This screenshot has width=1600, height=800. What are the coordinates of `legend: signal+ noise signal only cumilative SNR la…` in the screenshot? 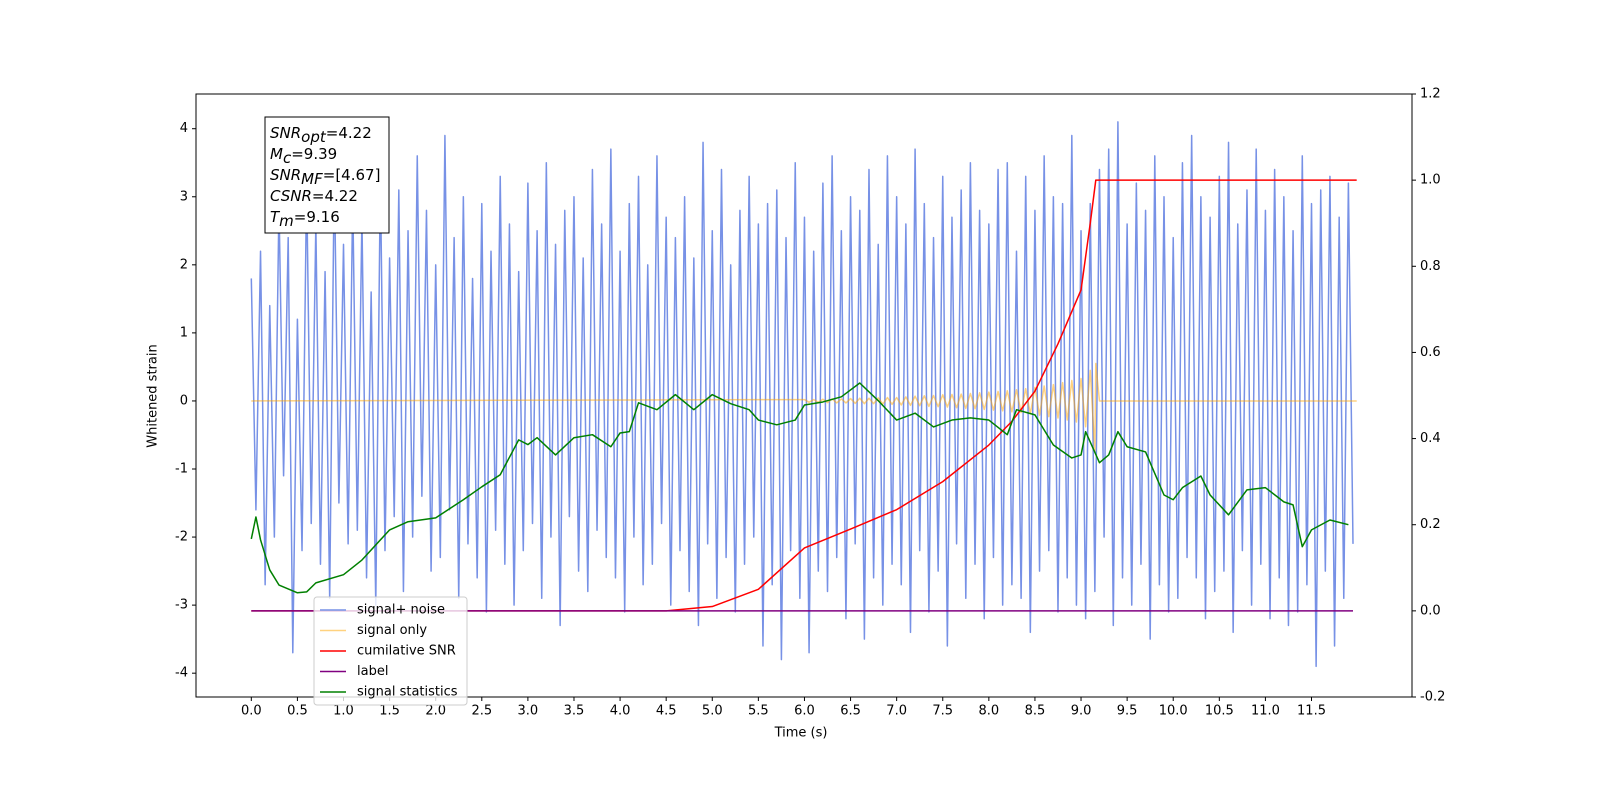 It's located at (390, 651).